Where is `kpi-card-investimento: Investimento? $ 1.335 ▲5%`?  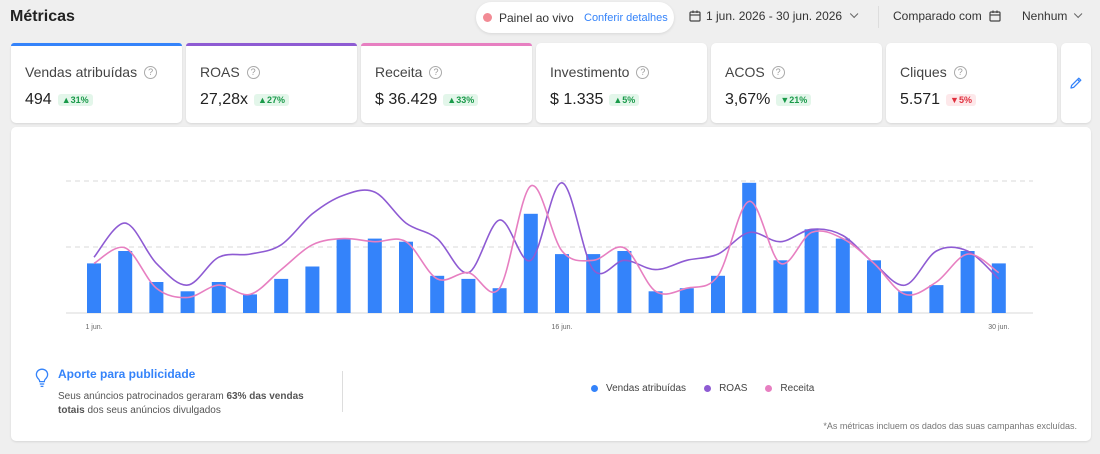
kpi-card-investimento: Investimento? $ 1.335 ▲5% is located at coordinates (621, 83).